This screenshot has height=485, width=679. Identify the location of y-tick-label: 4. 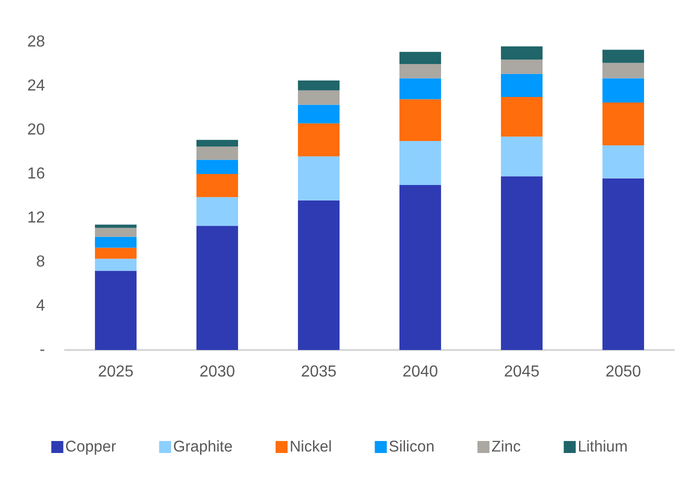
(41, 306).